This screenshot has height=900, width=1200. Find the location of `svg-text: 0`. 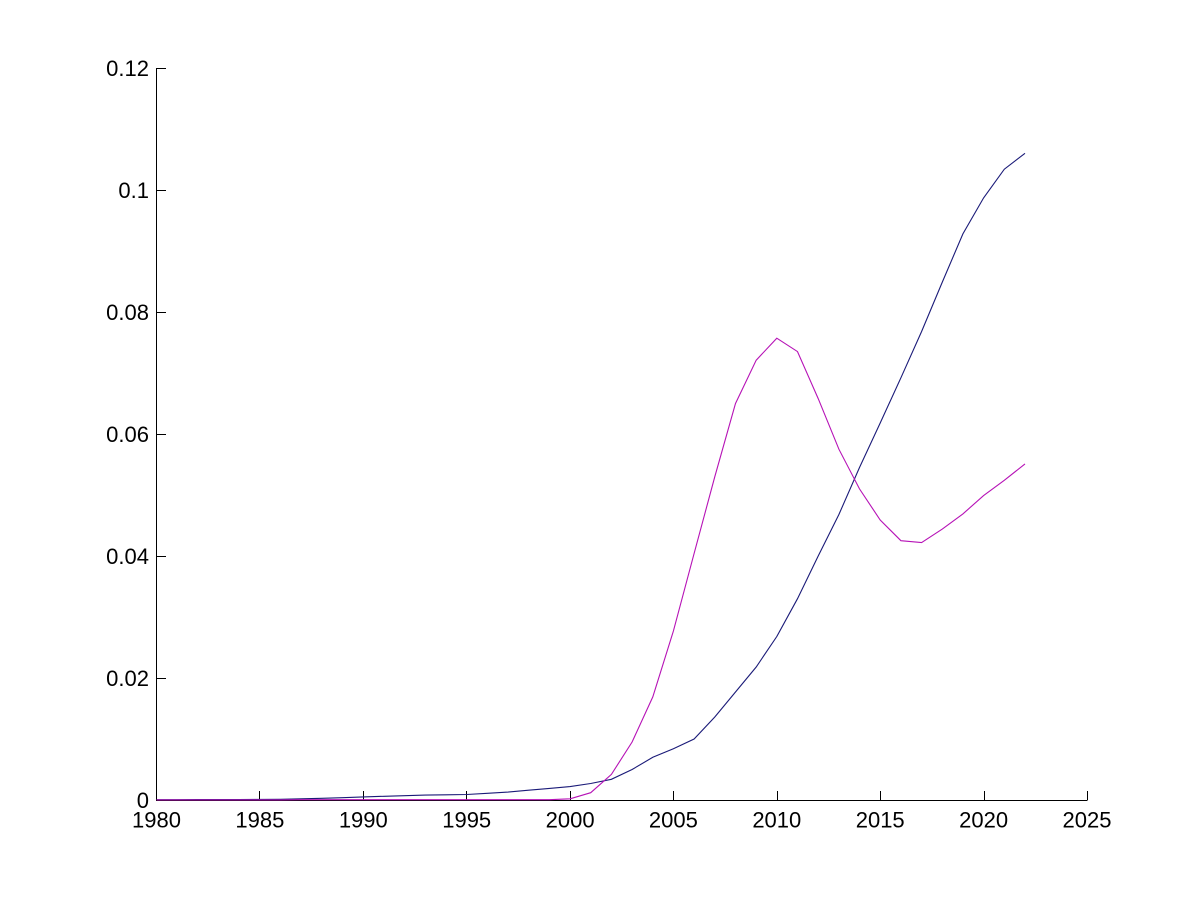

svg-text: 0 is located at coordinates (143, 800).